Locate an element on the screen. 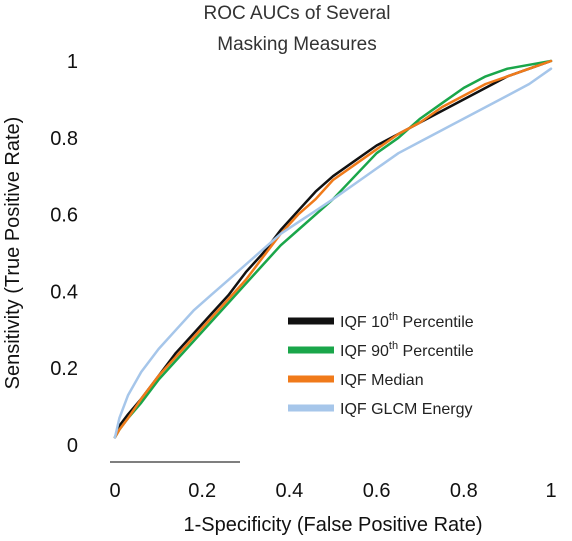 The height and width of the screenshot is (541, 572). y-tick-label: 0.8 is located at coordinates (64, 139).